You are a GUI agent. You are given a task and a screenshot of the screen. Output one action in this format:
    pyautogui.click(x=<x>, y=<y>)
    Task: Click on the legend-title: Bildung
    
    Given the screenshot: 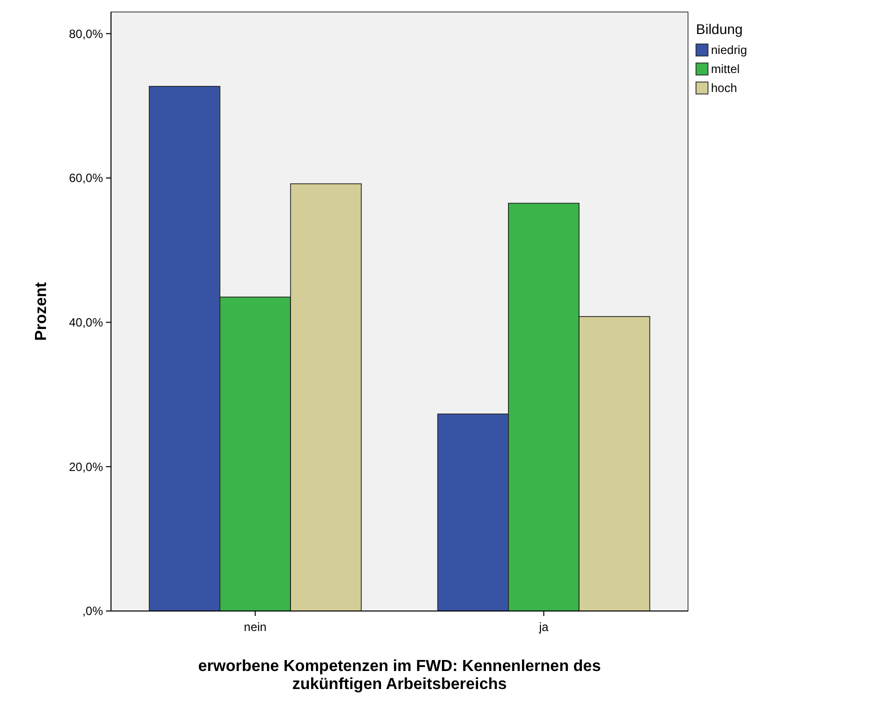 What is the action you would take?
    pyautogui.click(x=719, y=29)
    